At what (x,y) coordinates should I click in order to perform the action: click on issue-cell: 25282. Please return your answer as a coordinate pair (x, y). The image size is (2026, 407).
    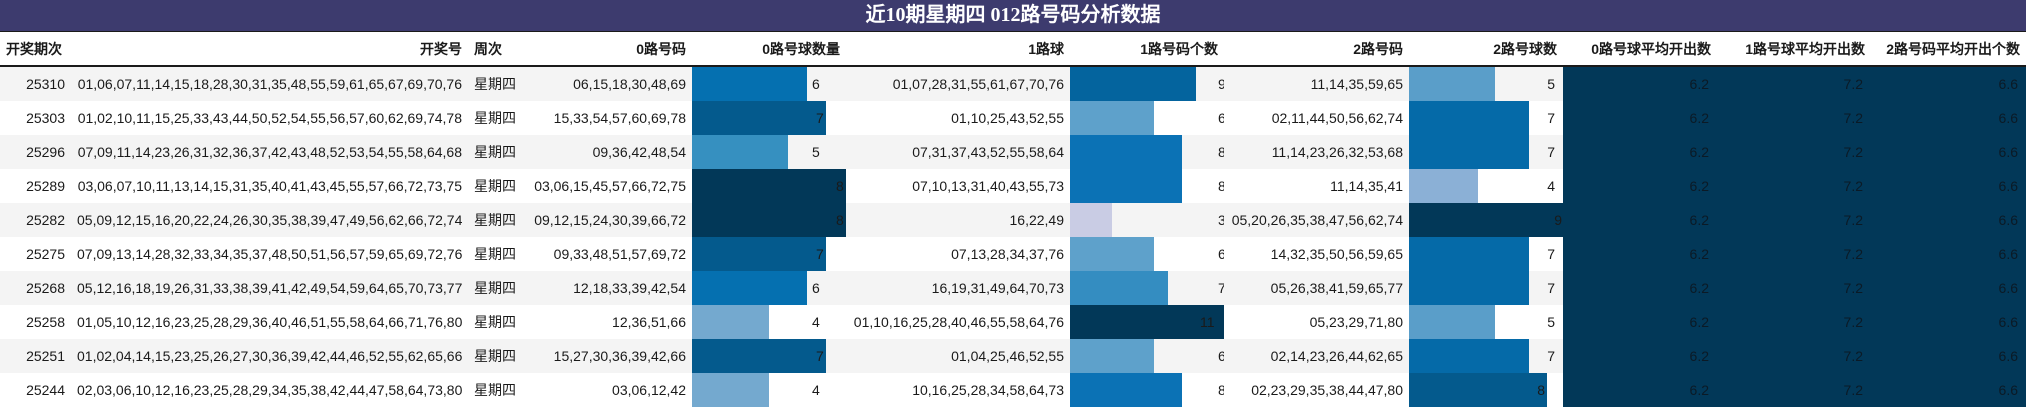
    Looking at the image, I should click on (35, 220).